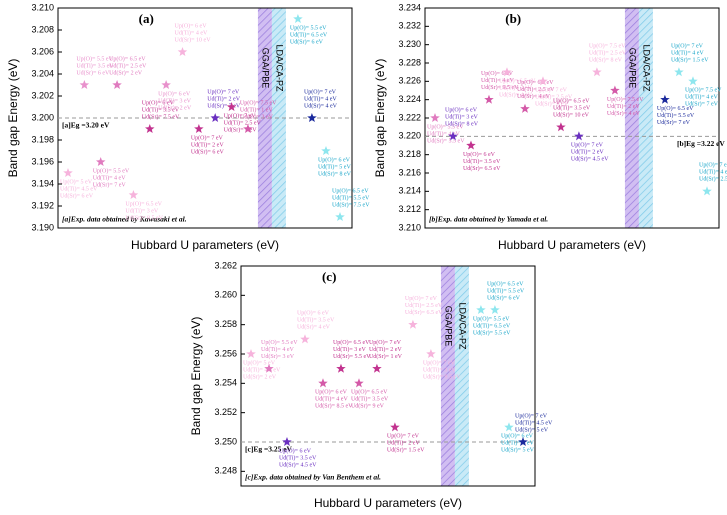  Describe the element at coordinates (409, 26) in the screenshot. I see `y-tick-label: 3.232` at that location.